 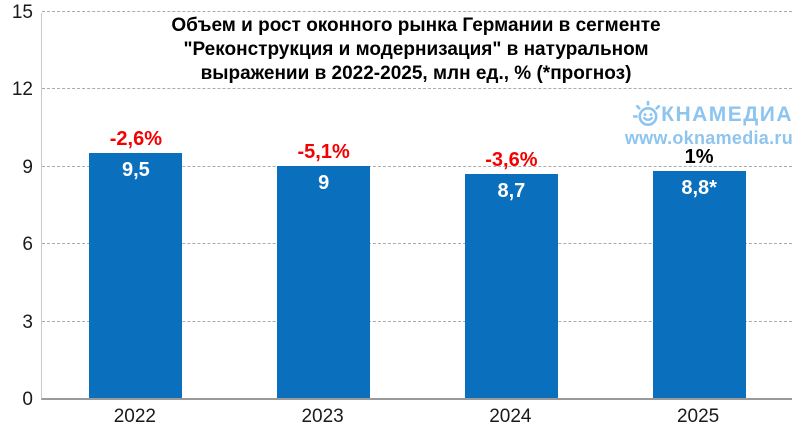 What do you see at coordinates (511, 190) in the screenshot?
I see `bar-value-label-2024: 8,7` at bounding box center [511, 190].